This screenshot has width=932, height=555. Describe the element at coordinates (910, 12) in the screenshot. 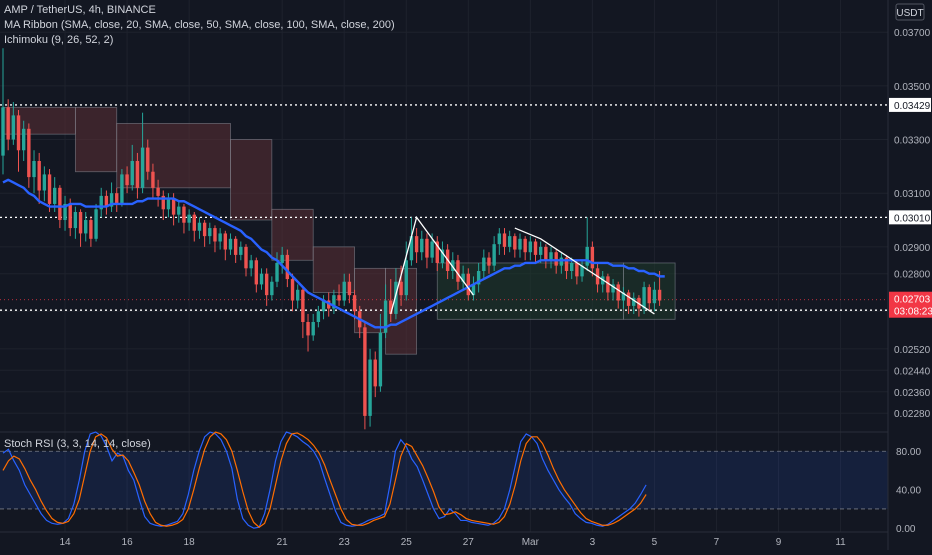

I see `currency-button` at that location.